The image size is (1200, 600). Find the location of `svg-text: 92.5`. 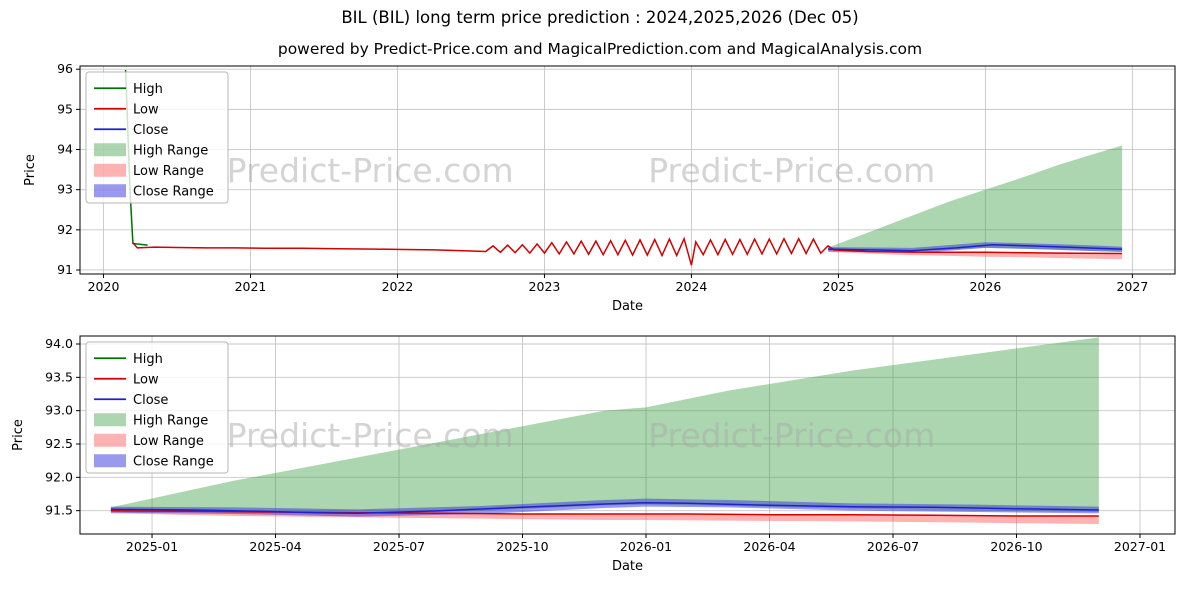

svg-text: 92.5 is located at coordinates (59, 443).